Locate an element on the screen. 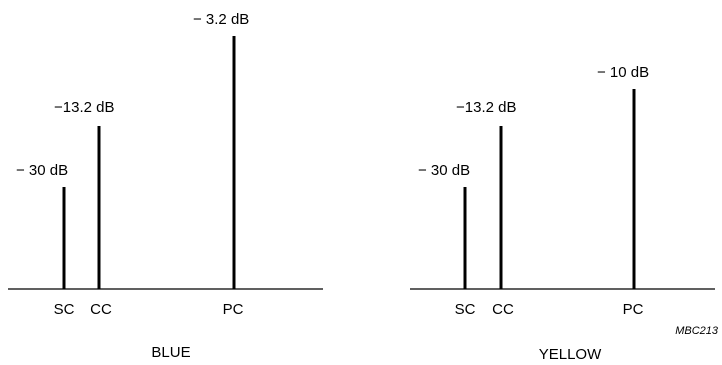 The width and height of the screenshot is (722, 365). level-label-blue-sc: − 30 dB is located at coordinates (42, 170).